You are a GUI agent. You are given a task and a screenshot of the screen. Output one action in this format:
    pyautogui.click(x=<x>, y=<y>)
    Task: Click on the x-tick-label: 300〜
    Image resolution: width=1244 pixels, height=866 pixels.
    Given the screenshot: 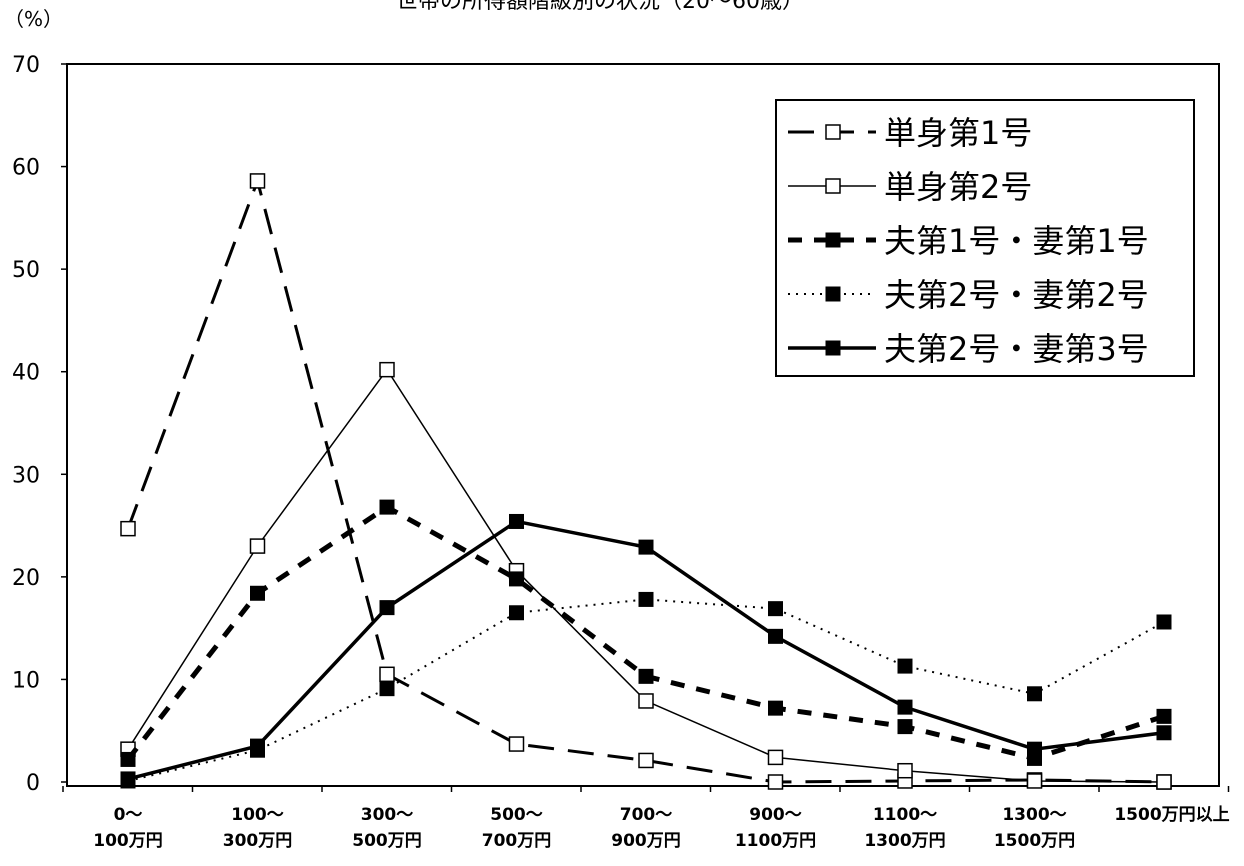 What is the action you would take?
    pyautogui.click(x=387, y=815)
    